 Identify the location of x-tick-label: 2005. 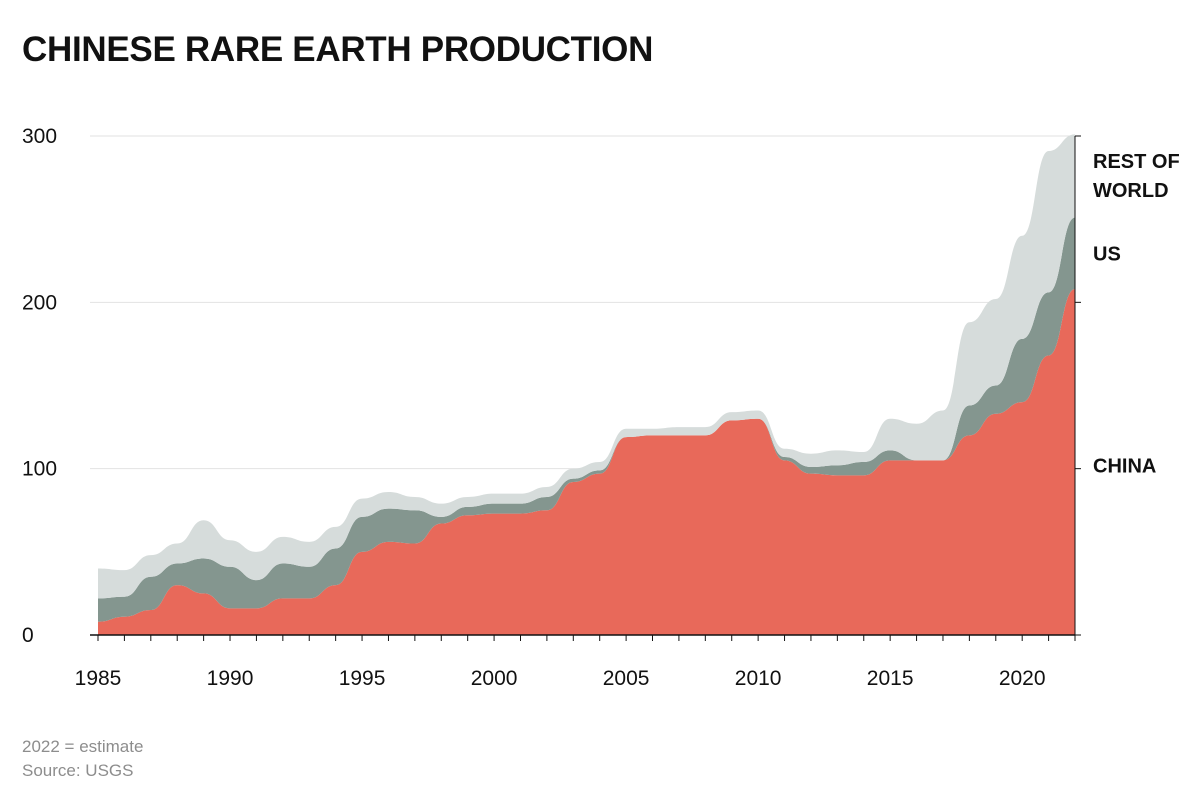
(626, 678).